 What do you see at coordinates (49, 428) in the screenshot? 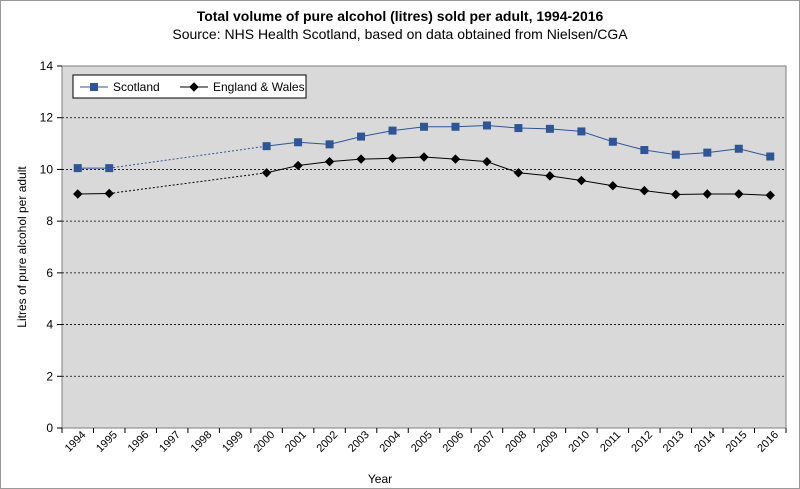
I see `y-tick-label: 0` at bounding box center [49, 428].